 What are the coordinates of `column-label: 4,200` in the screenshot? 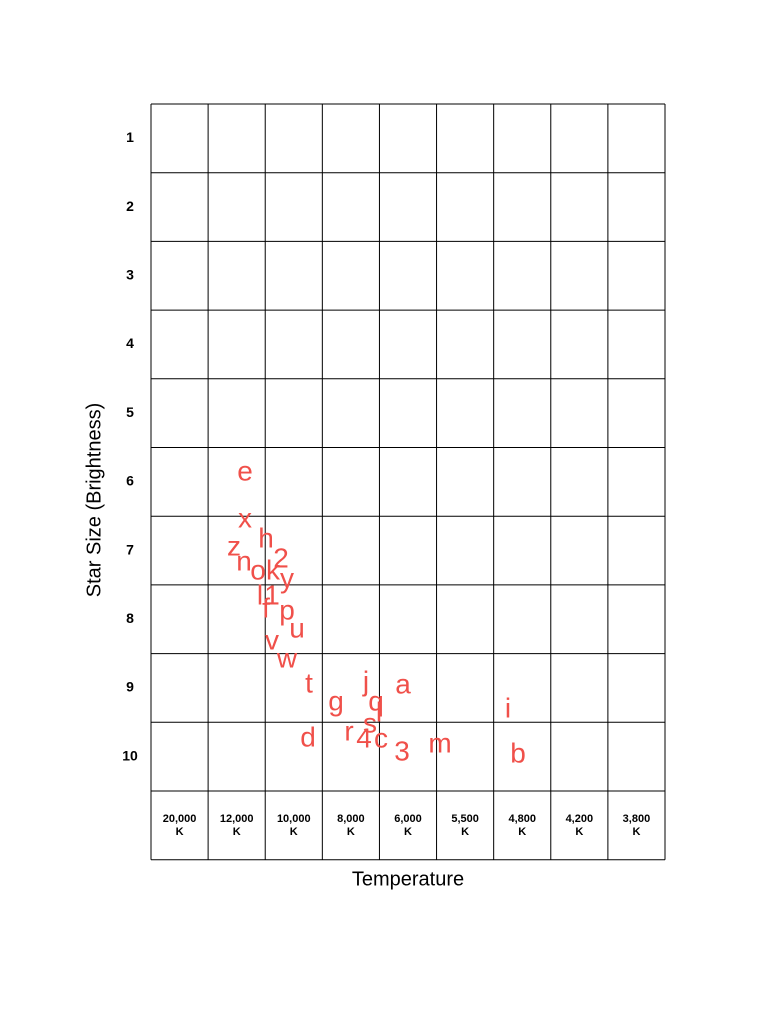 It's located at (580, 819).